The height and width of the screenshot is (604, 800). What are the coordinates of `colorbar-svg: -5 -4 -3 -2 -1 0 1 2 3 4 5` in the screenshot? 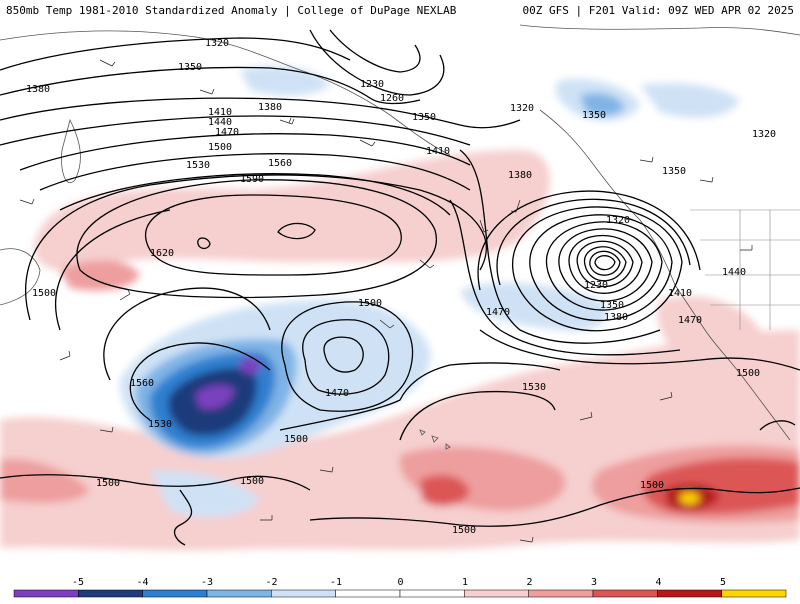 It's located at (400, 587).